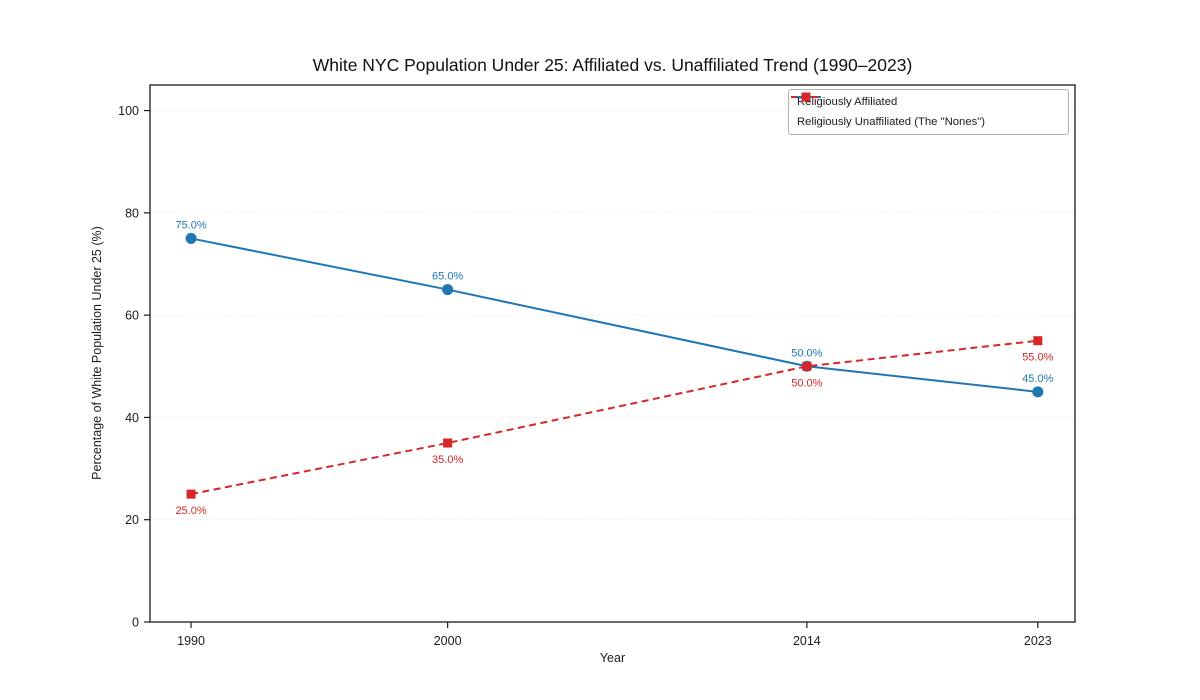 This screenshot has width=1200, height=700. I want to click on x-tick-label: 2023, so click(1038, 641).